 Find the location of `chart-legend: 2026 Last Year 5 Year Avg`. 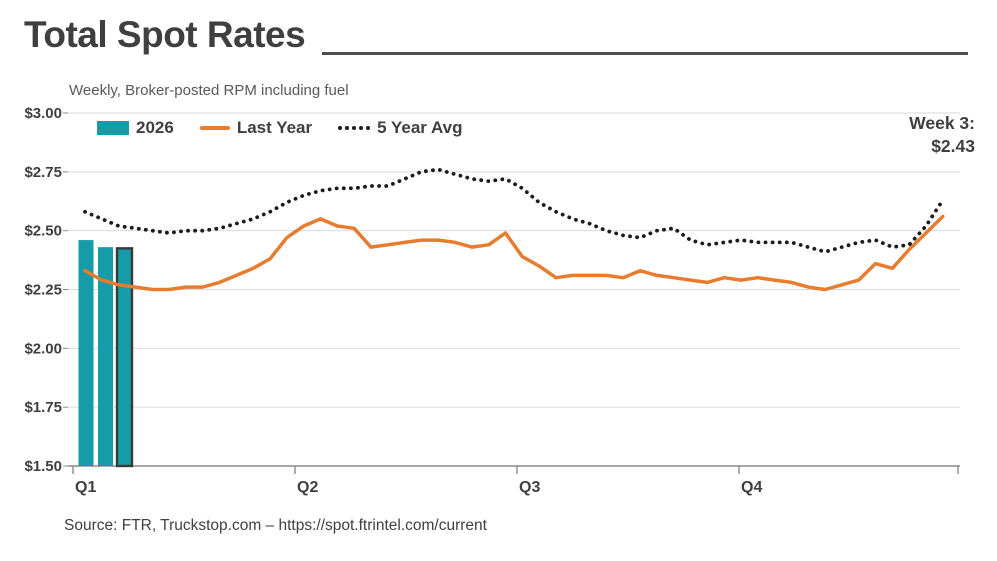

chart-legend: 2026 Last Year 5 Year Avg is located at coordinates (280, 128).